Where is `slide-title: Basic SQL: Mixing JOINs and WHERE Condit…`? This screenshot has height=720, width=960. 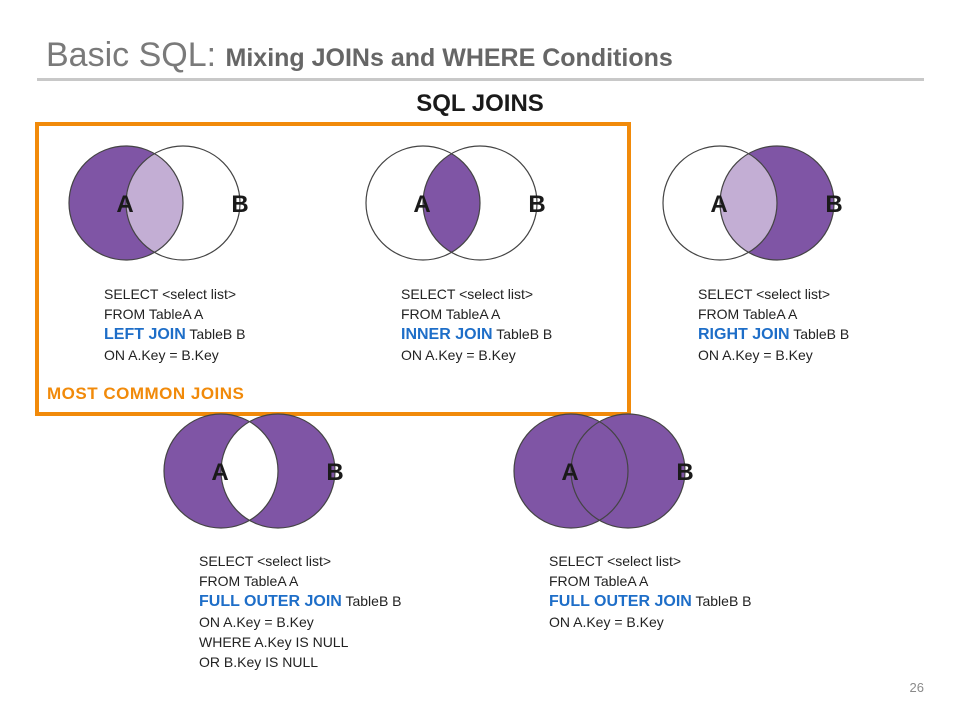 slide-title: Basic SQL: Mixing JOINs and WHERE Condit… is located at coordinates (476, 55).